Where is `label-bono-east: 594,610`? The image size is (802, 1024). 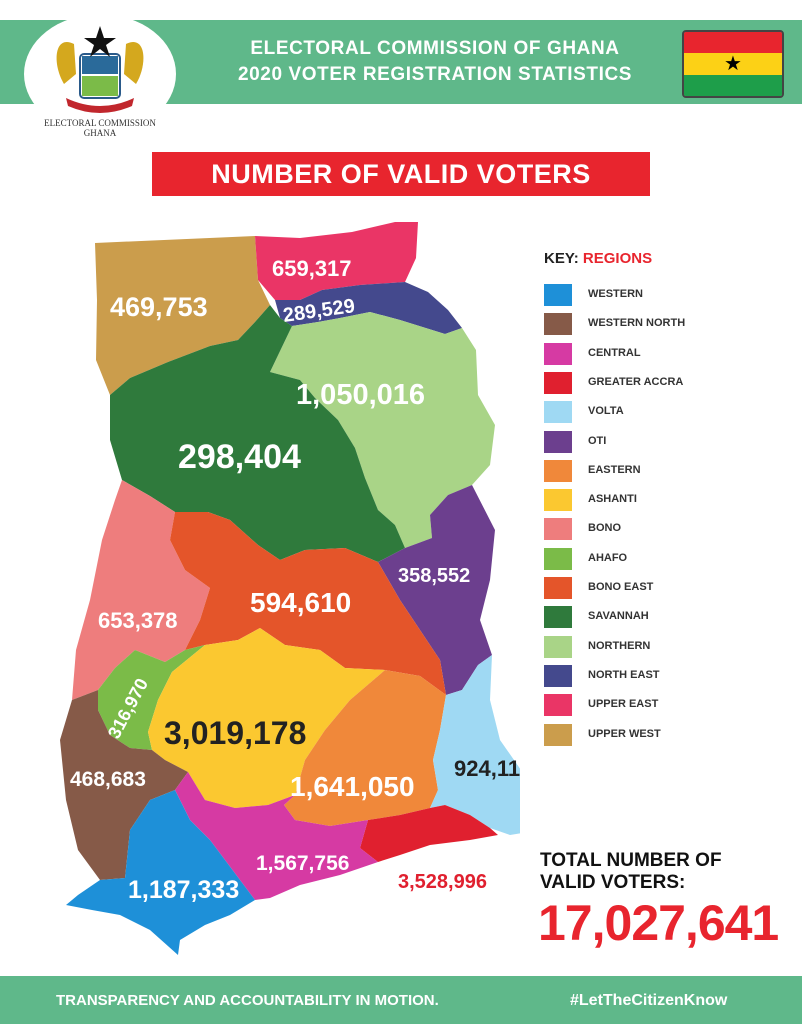 label-bono-east: 594,610 is located at coordinates (300, 602).